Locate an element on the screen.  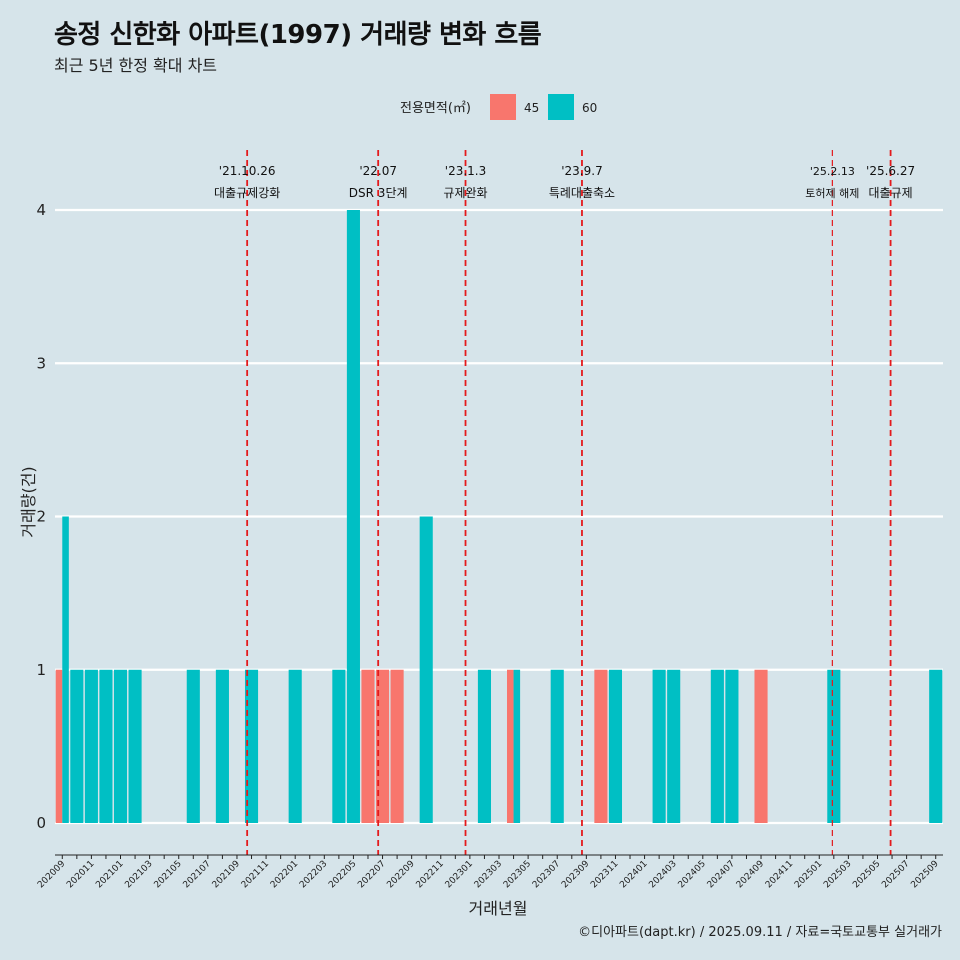
annotation-date: '25.6.27 is located at coordinates (890, 171).